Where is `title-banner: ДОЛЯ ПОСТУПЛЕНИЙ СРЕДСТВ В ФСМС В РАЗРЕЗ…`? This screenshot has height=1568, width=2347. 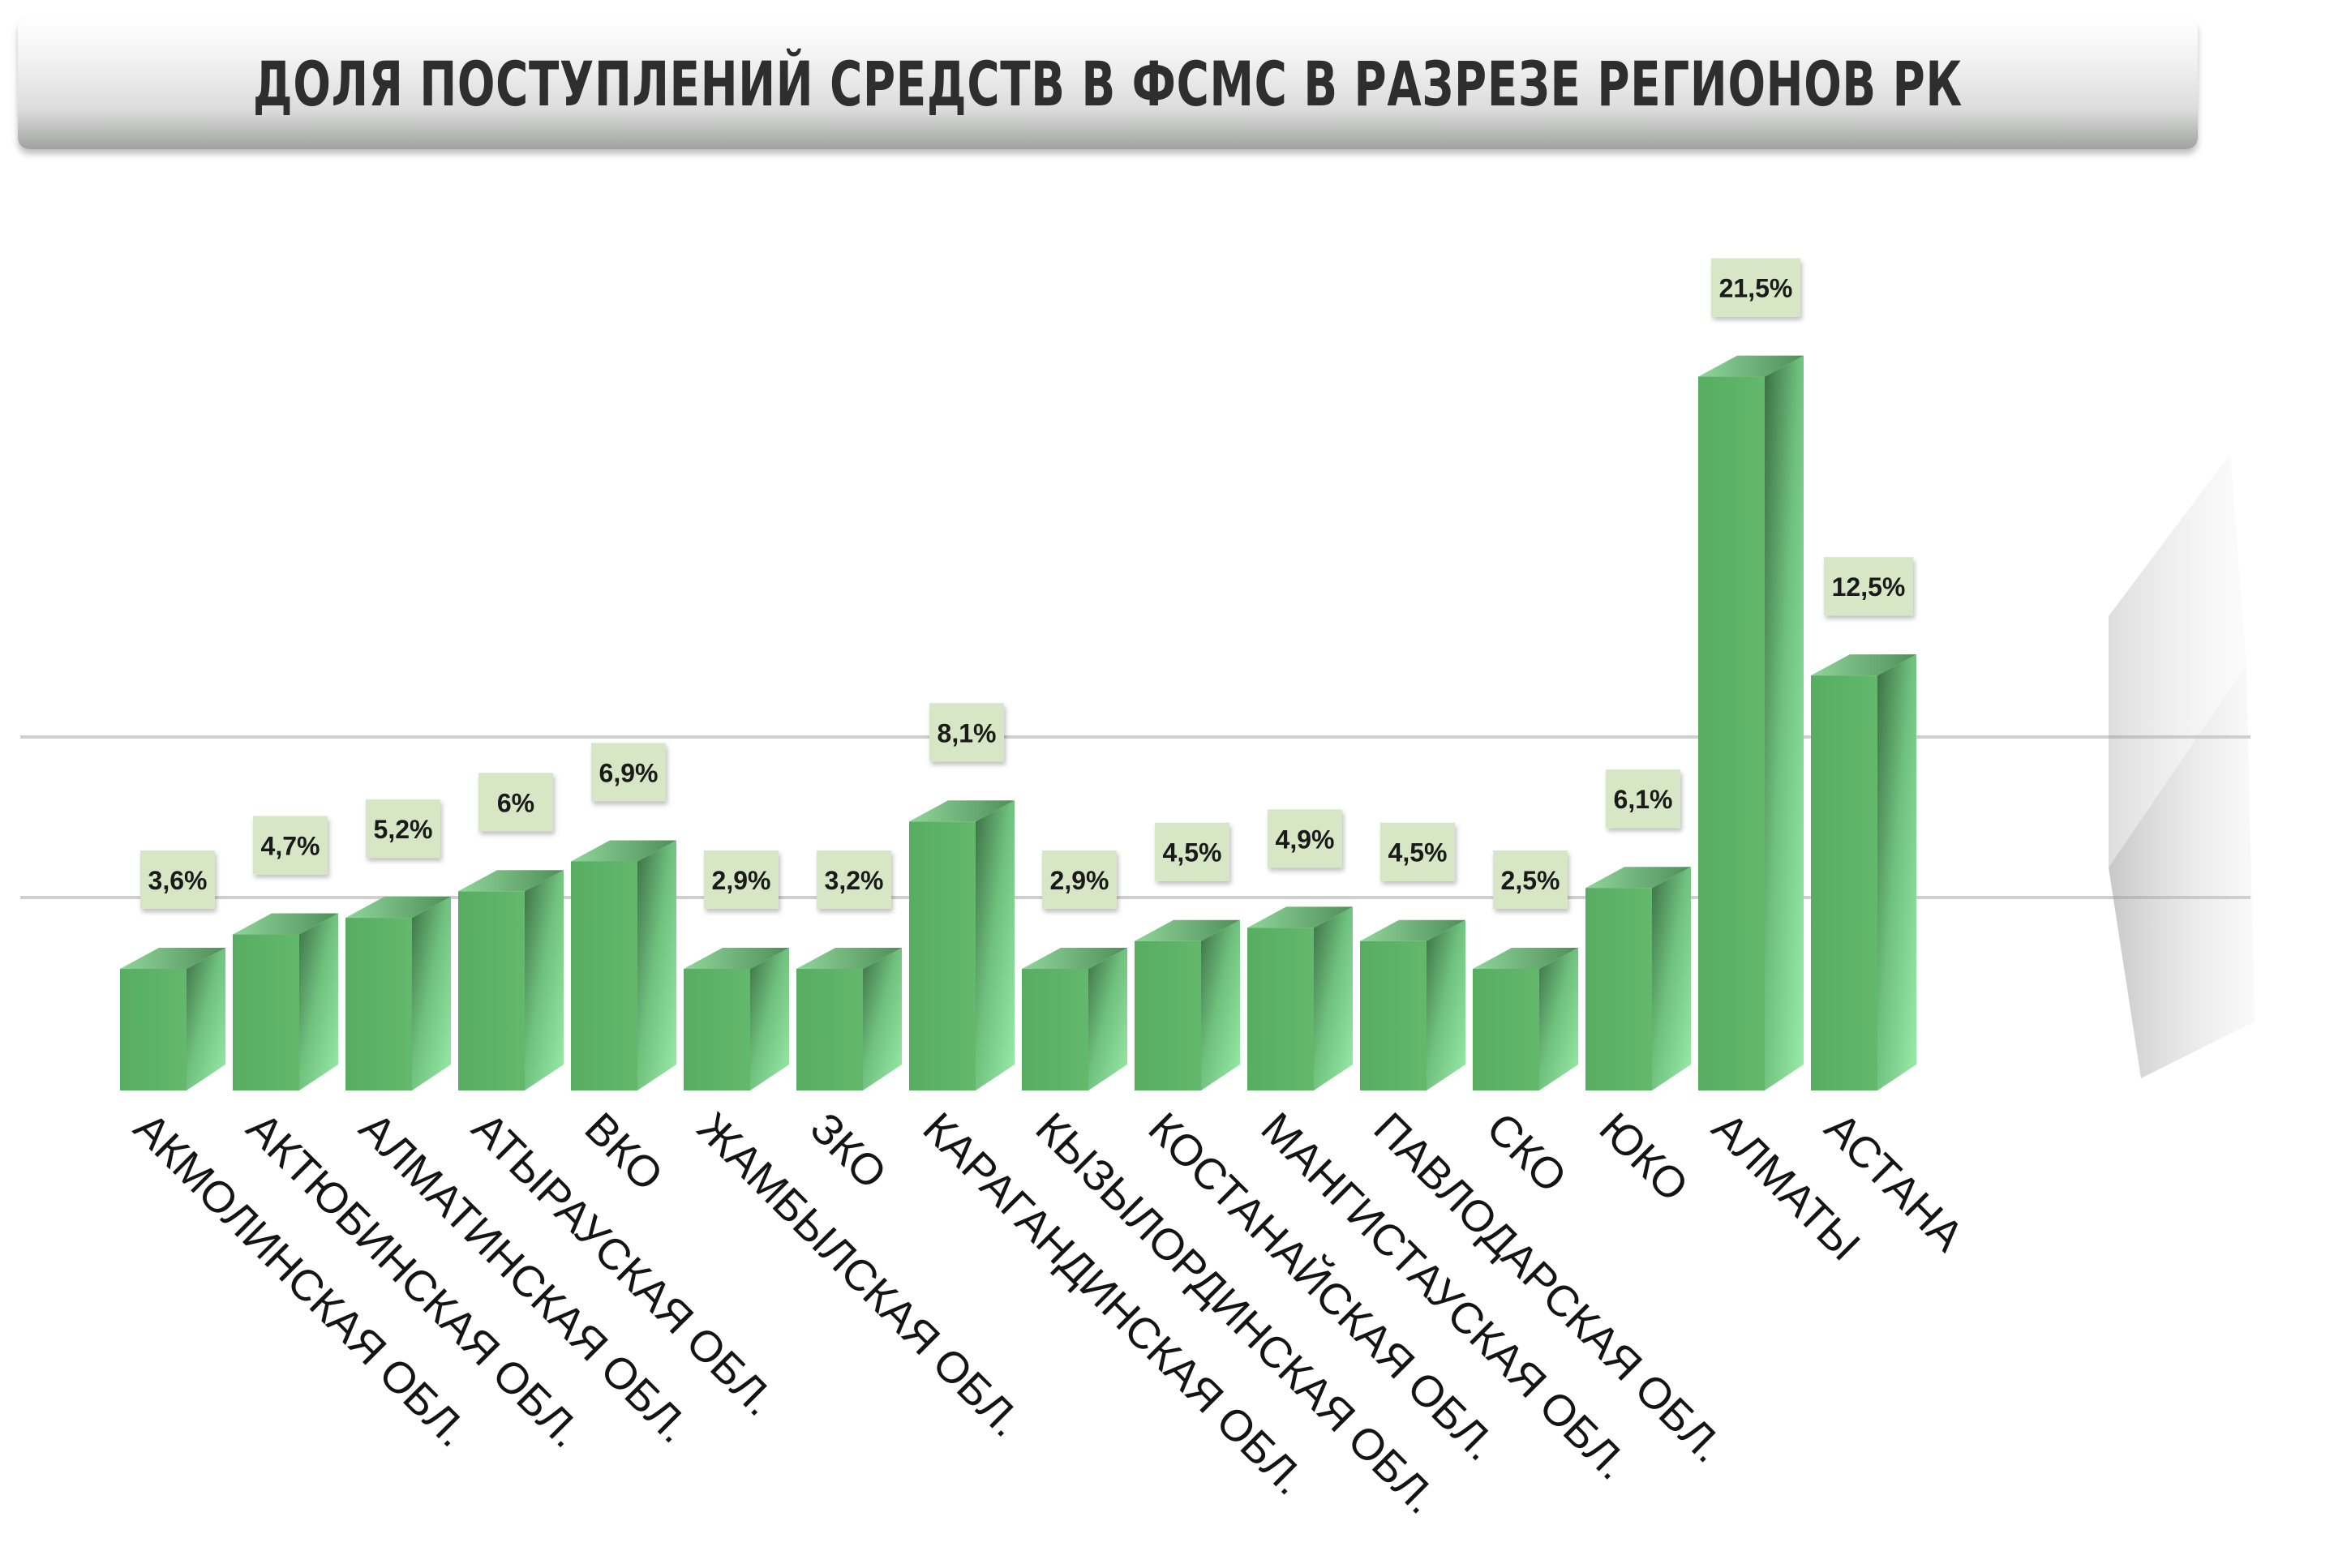 title-banner: ДОЛЯ ПОСТУПЛЕНИЙ СРЕДСТВ В ФСМС В РАЗРЕЗ… is located at coordinates (1108, 83).